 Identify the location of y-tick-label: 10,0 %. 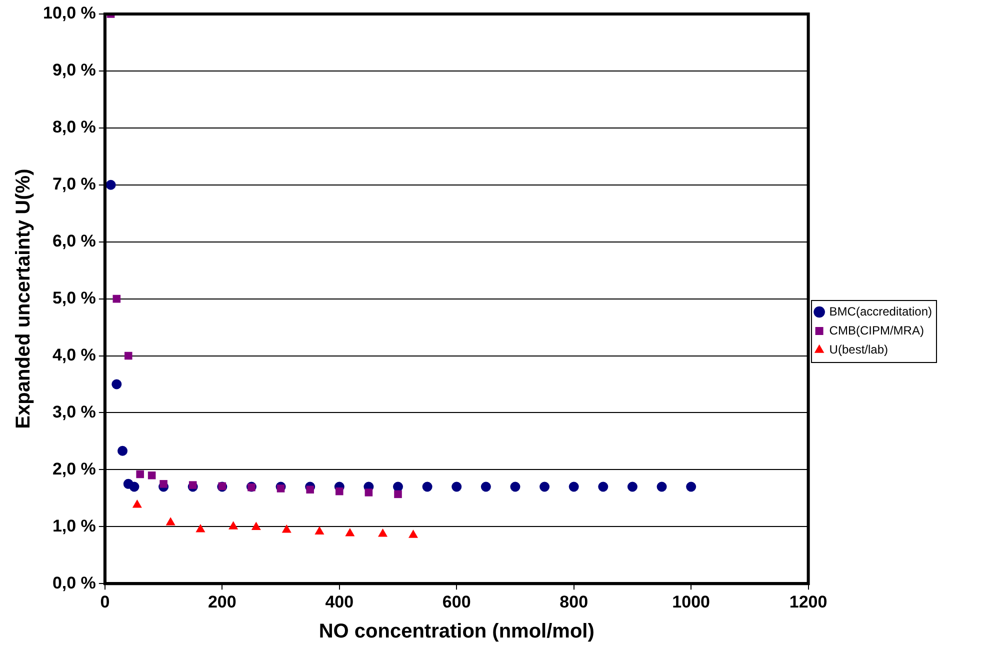
(69, 13).